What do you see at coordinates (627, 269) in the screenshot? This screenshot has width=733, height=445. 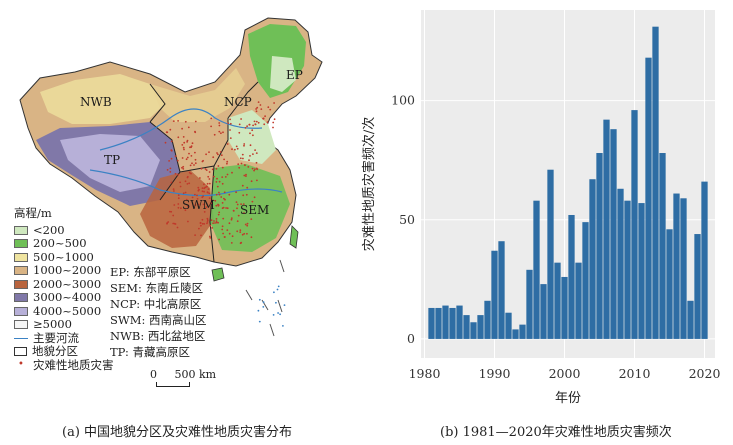 I see `bar-2009` at bounding box center [627, 269].